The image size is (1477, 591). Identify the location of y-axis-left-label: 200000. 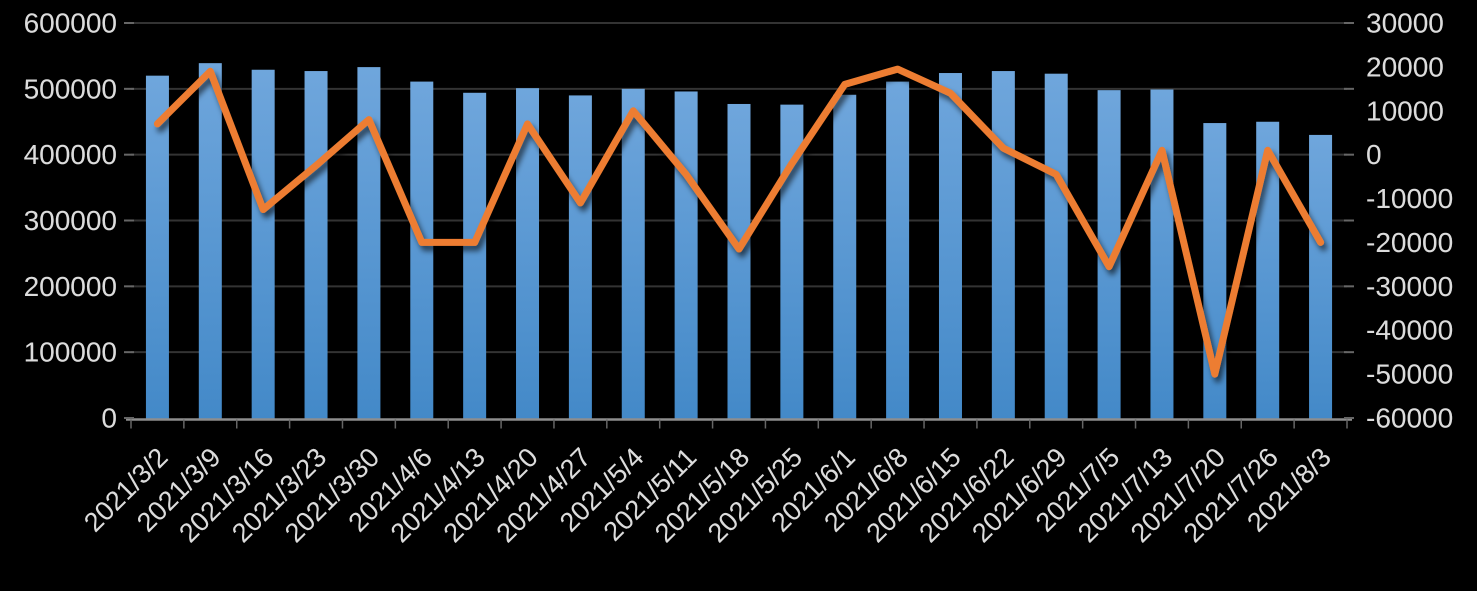
(70, 286).